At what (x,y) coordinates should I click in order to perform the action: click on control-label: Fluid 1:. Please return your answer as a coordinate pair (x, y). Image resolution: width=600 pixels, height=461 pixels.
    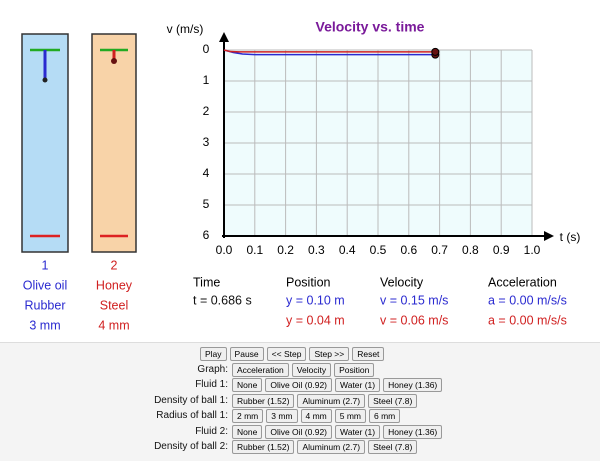
    Looking at the image, I should click on (211, 384).